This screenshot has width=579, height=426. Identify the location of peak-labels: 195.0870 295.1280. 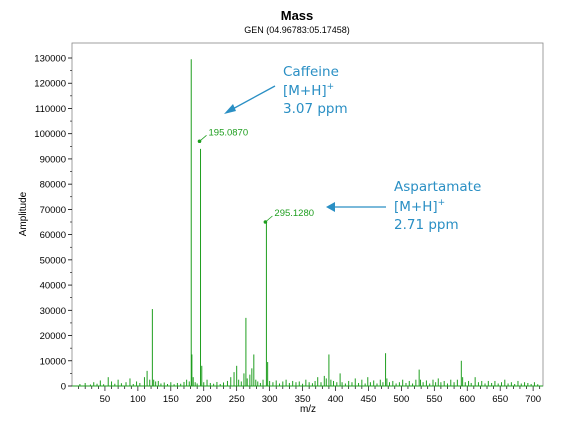
(255, 175).